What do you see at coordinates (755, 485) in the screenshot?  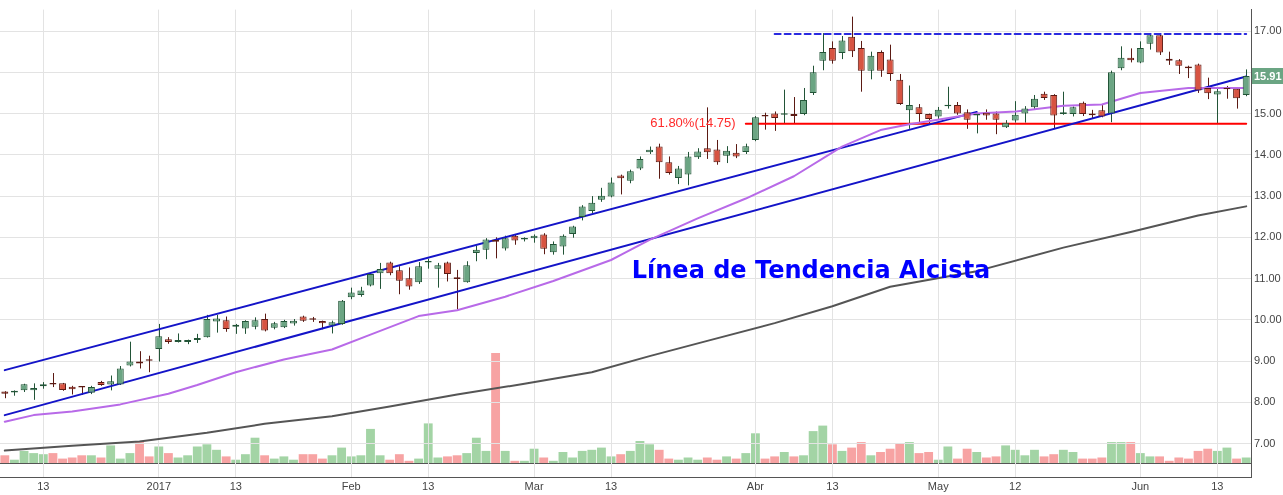 I see `x-tick-label: Abr` at bounding box center [755, 485].